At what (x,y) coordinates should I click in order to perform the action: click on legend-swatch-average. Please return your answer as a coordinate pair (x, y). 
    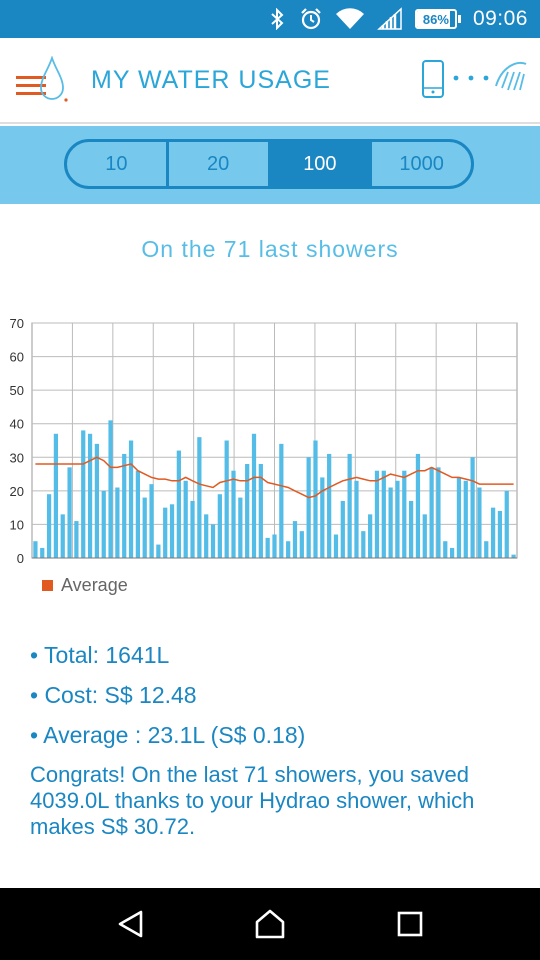
    Looking at the image, I should click on (47, 585).